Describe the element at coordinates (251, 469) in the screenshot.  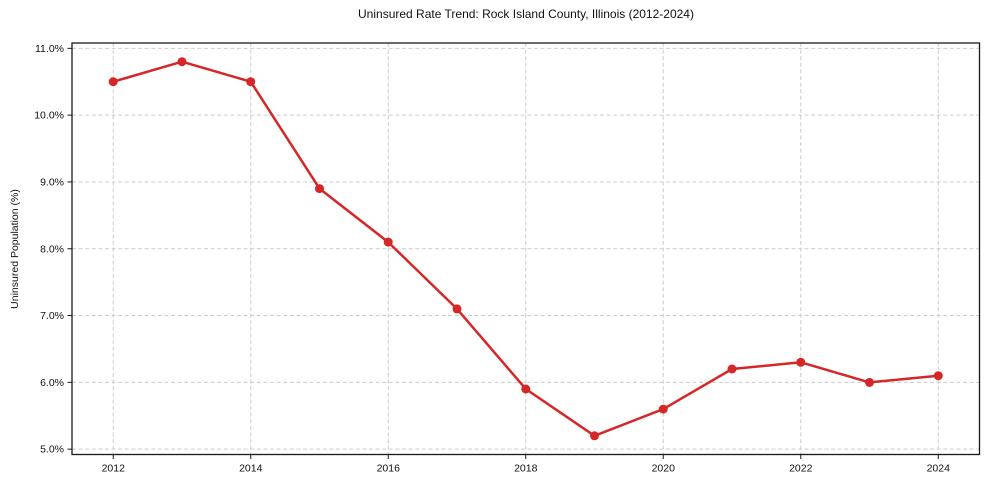
I see `x-tick-label: 2014` at that location.